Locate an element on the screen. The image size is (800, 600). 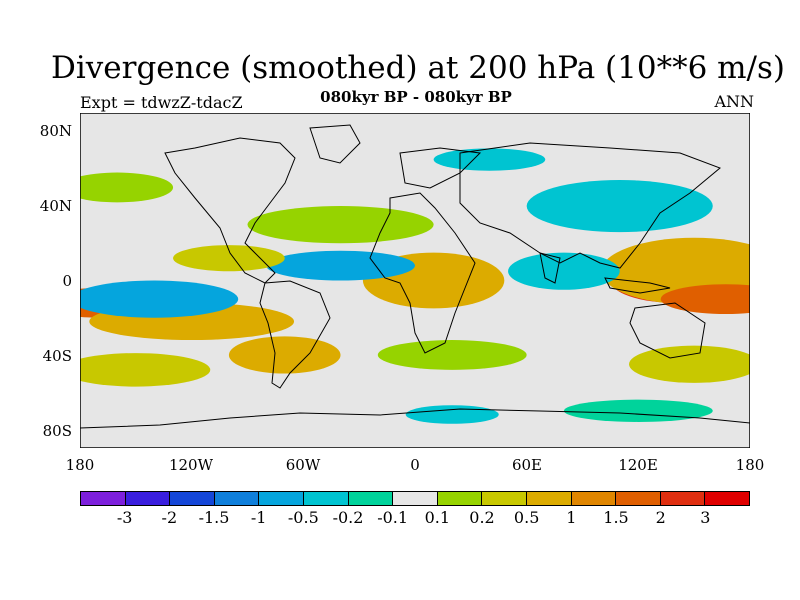
colorbar-label: 2 is located at coordinates (660, 517).